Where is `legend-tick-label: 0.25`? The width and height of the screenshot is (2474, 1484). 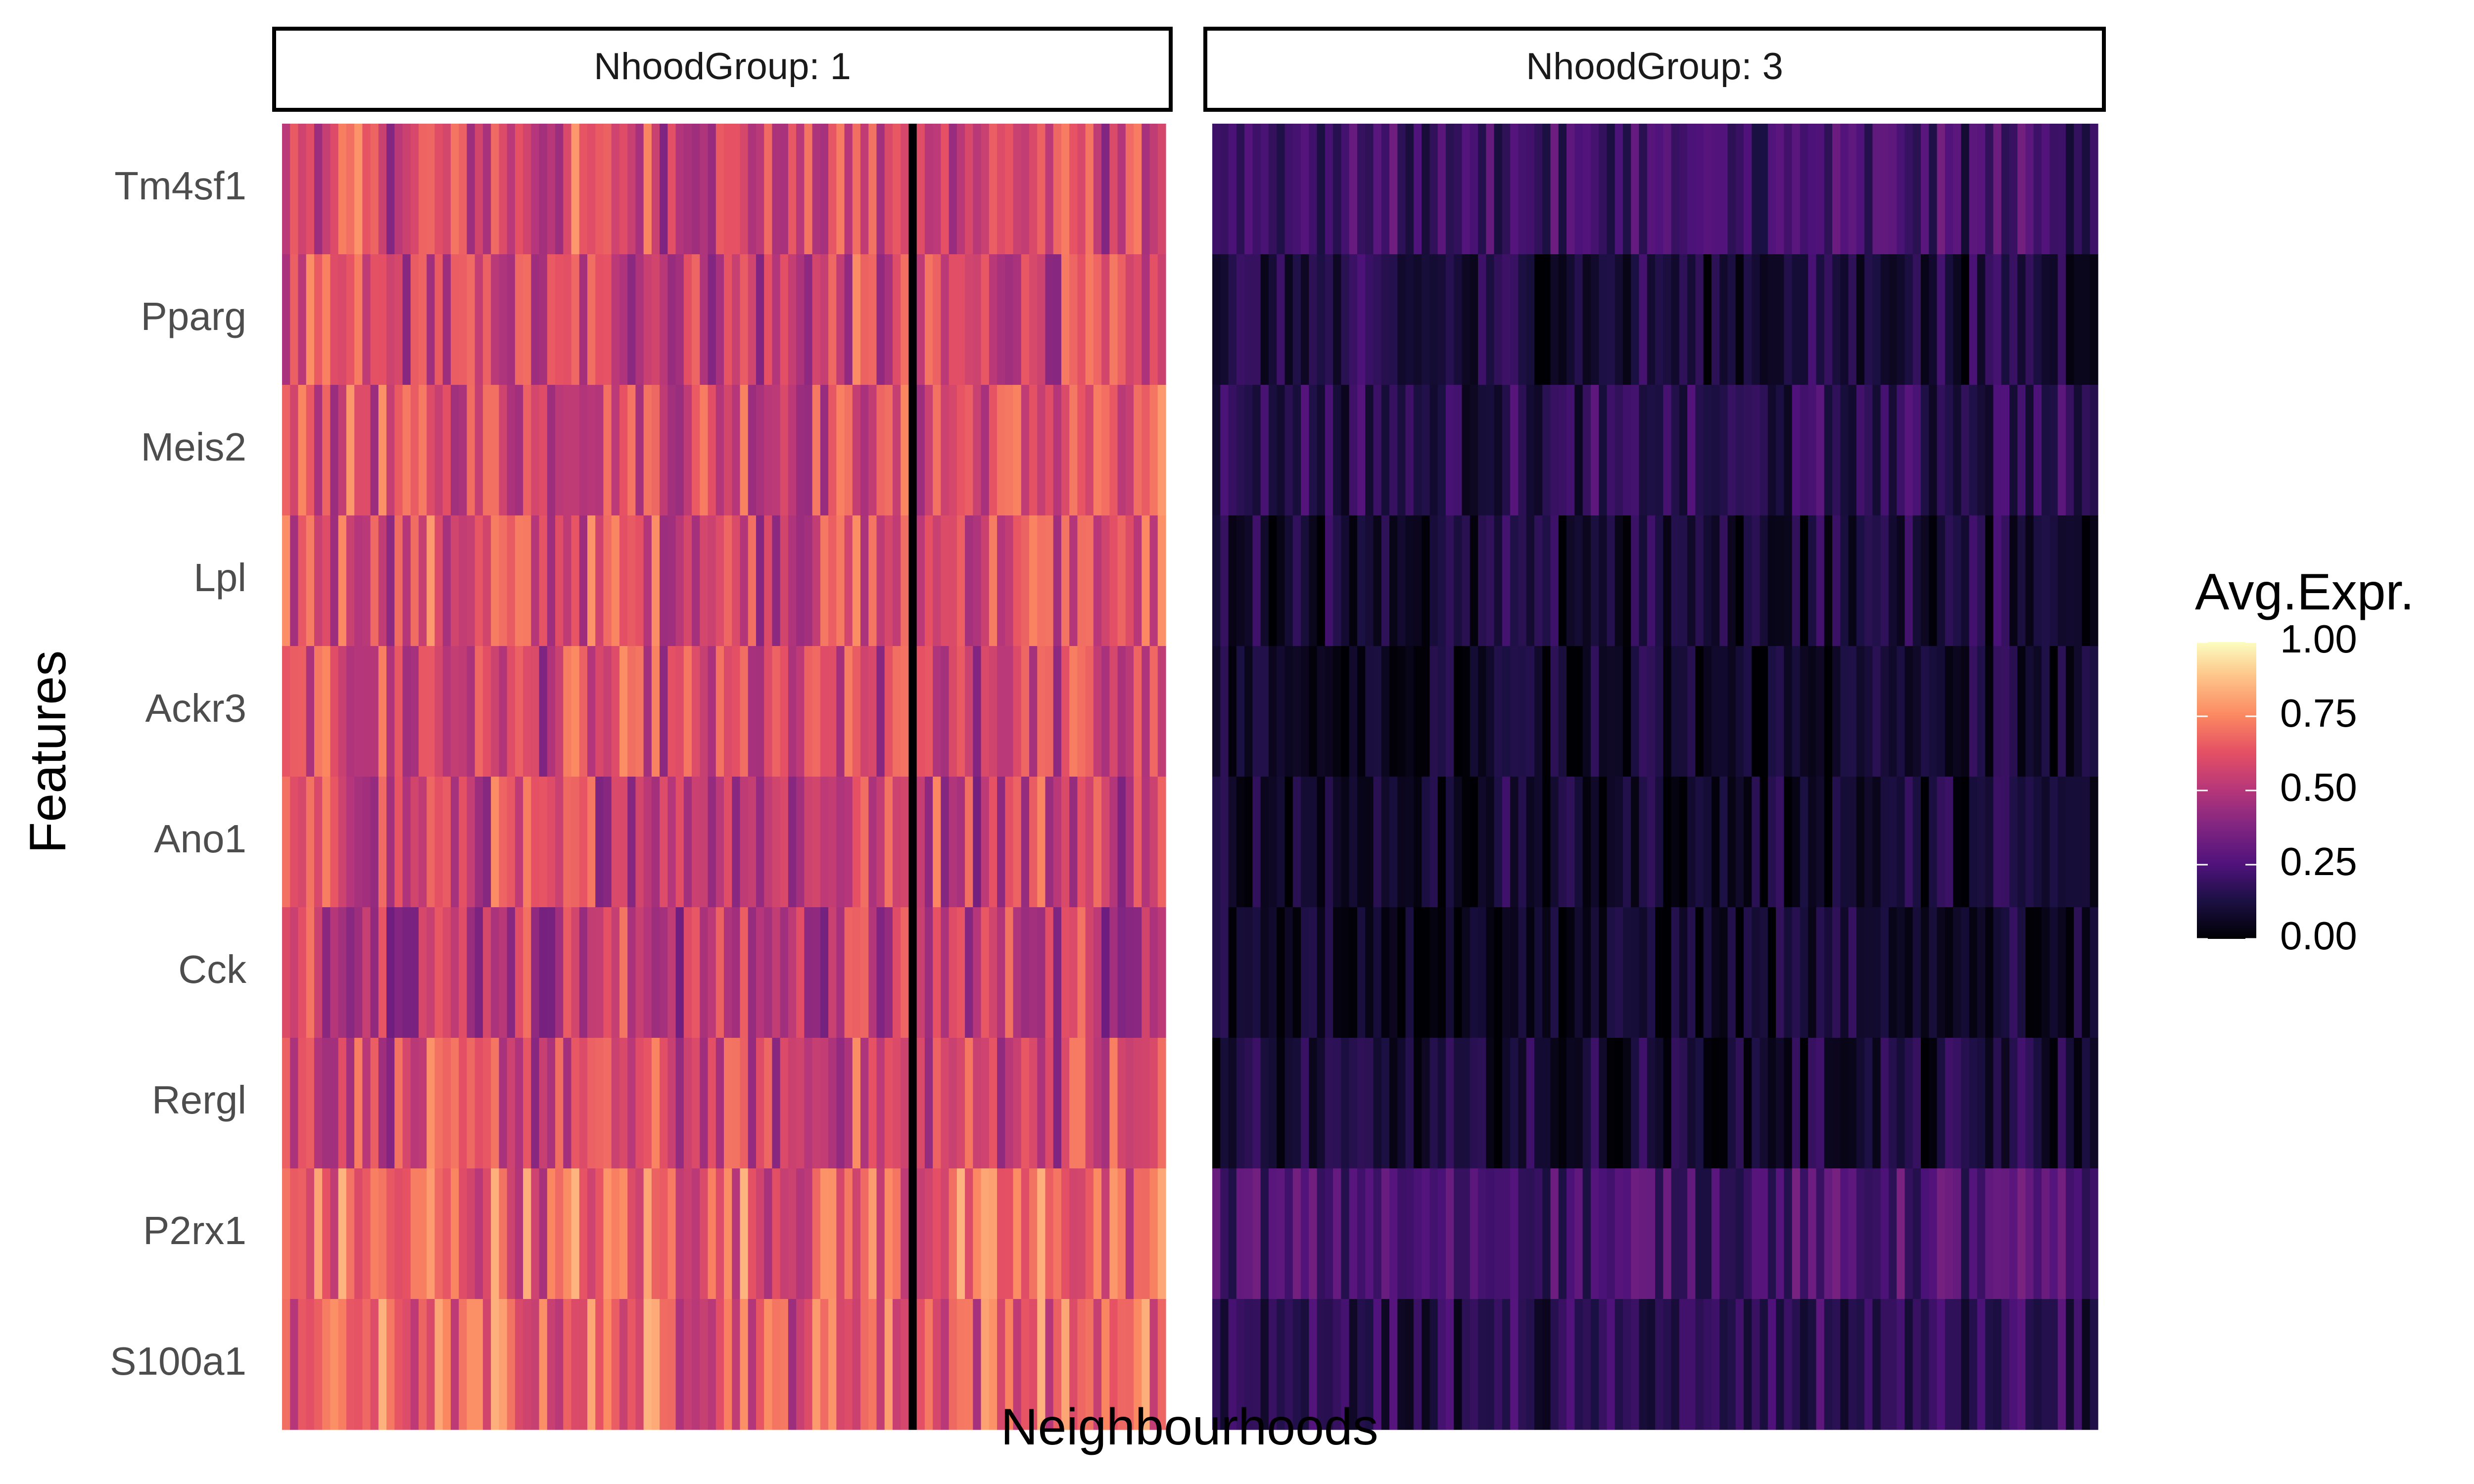 legend-tick-label: 0.25 is located at coordinates (2319, 861).